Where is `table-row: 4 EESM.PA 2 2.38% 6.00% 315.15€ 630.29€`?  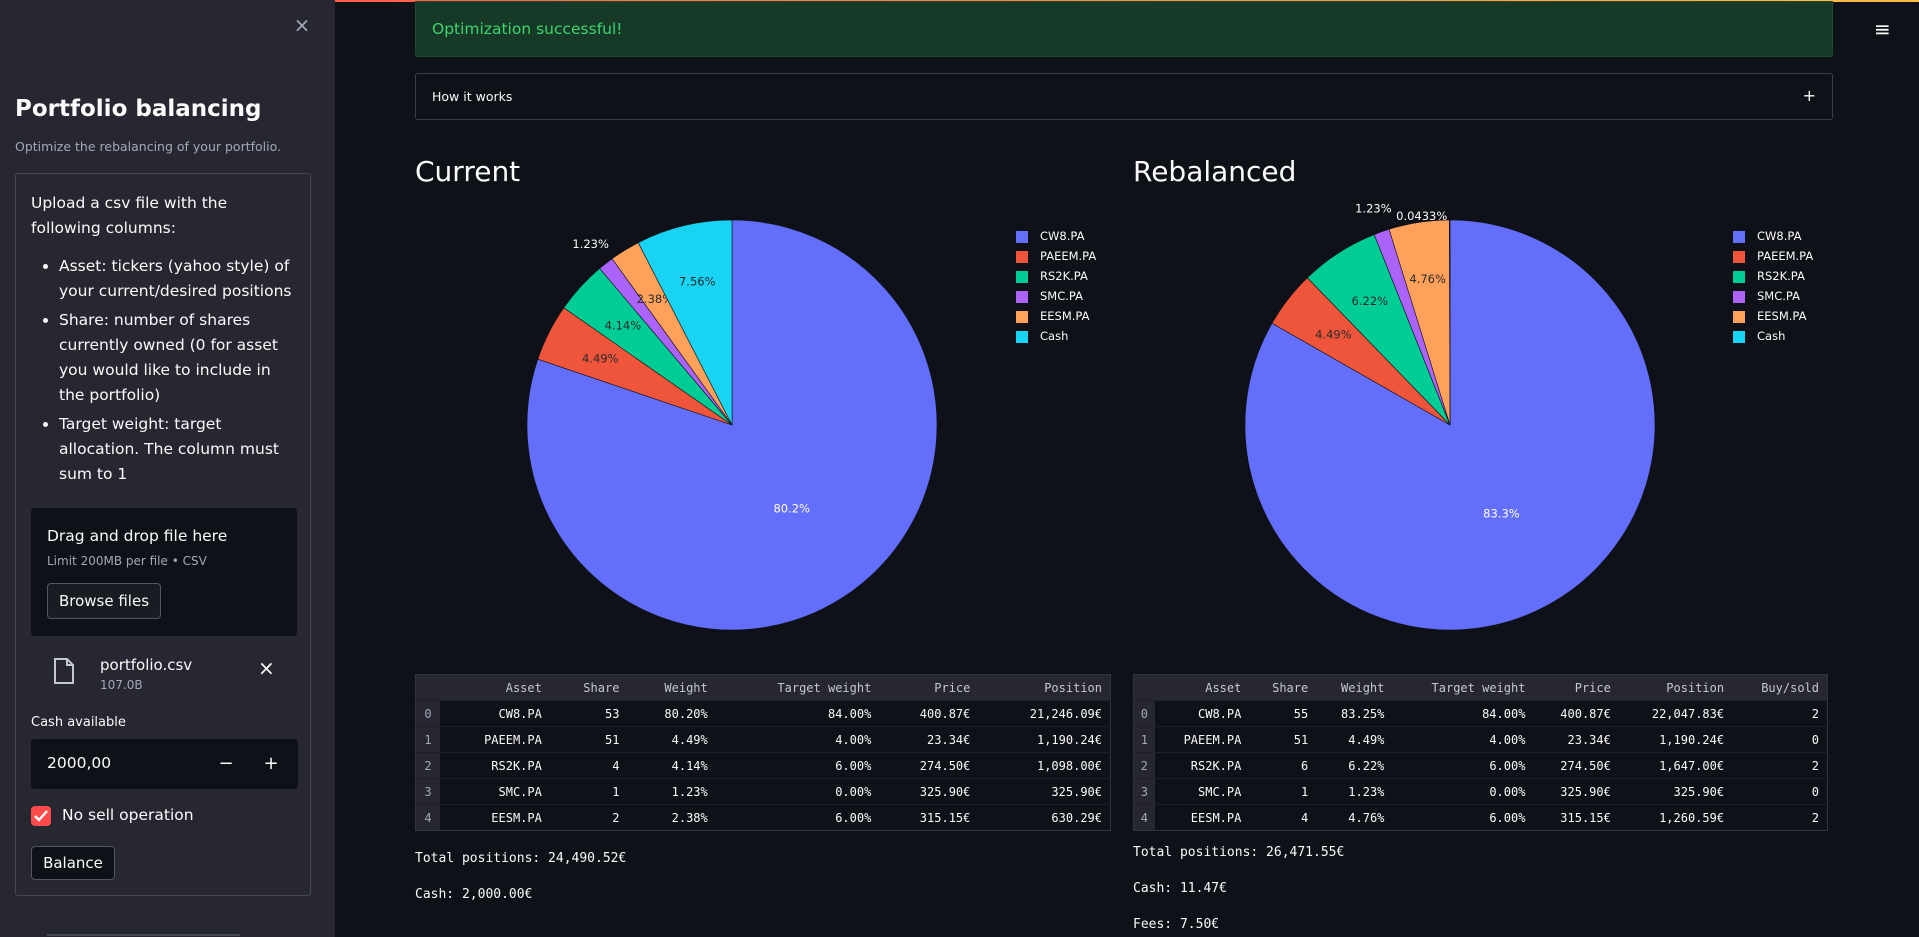 table-row: 4 EESM.PA 2 2.38% 6.00% 315.15€ 630.29€ is located at coordinates (763, 817).